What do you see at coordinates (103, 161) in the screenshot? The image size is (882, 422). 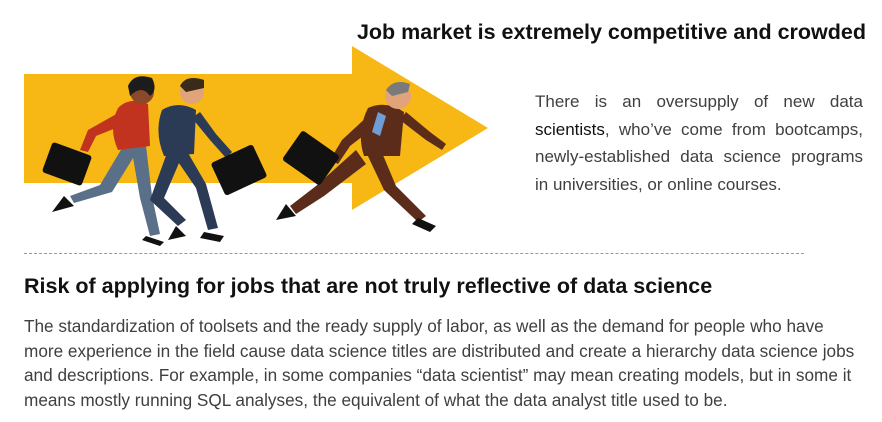 I see `runner-woman` at bounding box center [103, 161].